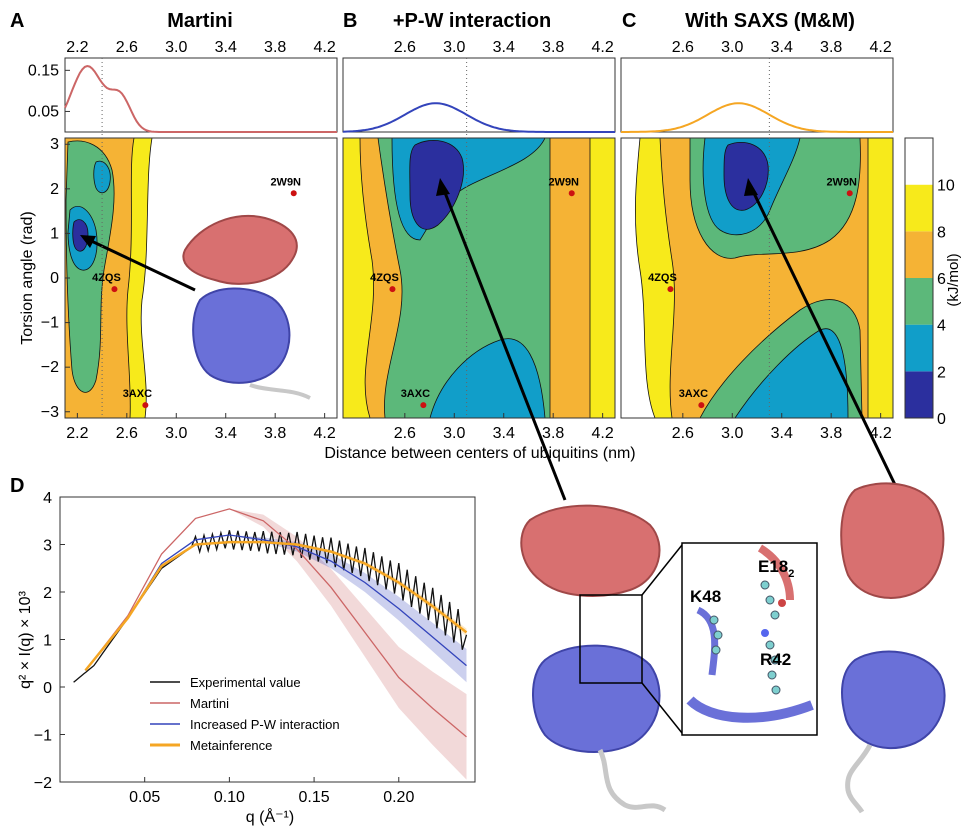  I want to click on free-energy-map-a, so click(201, 278).